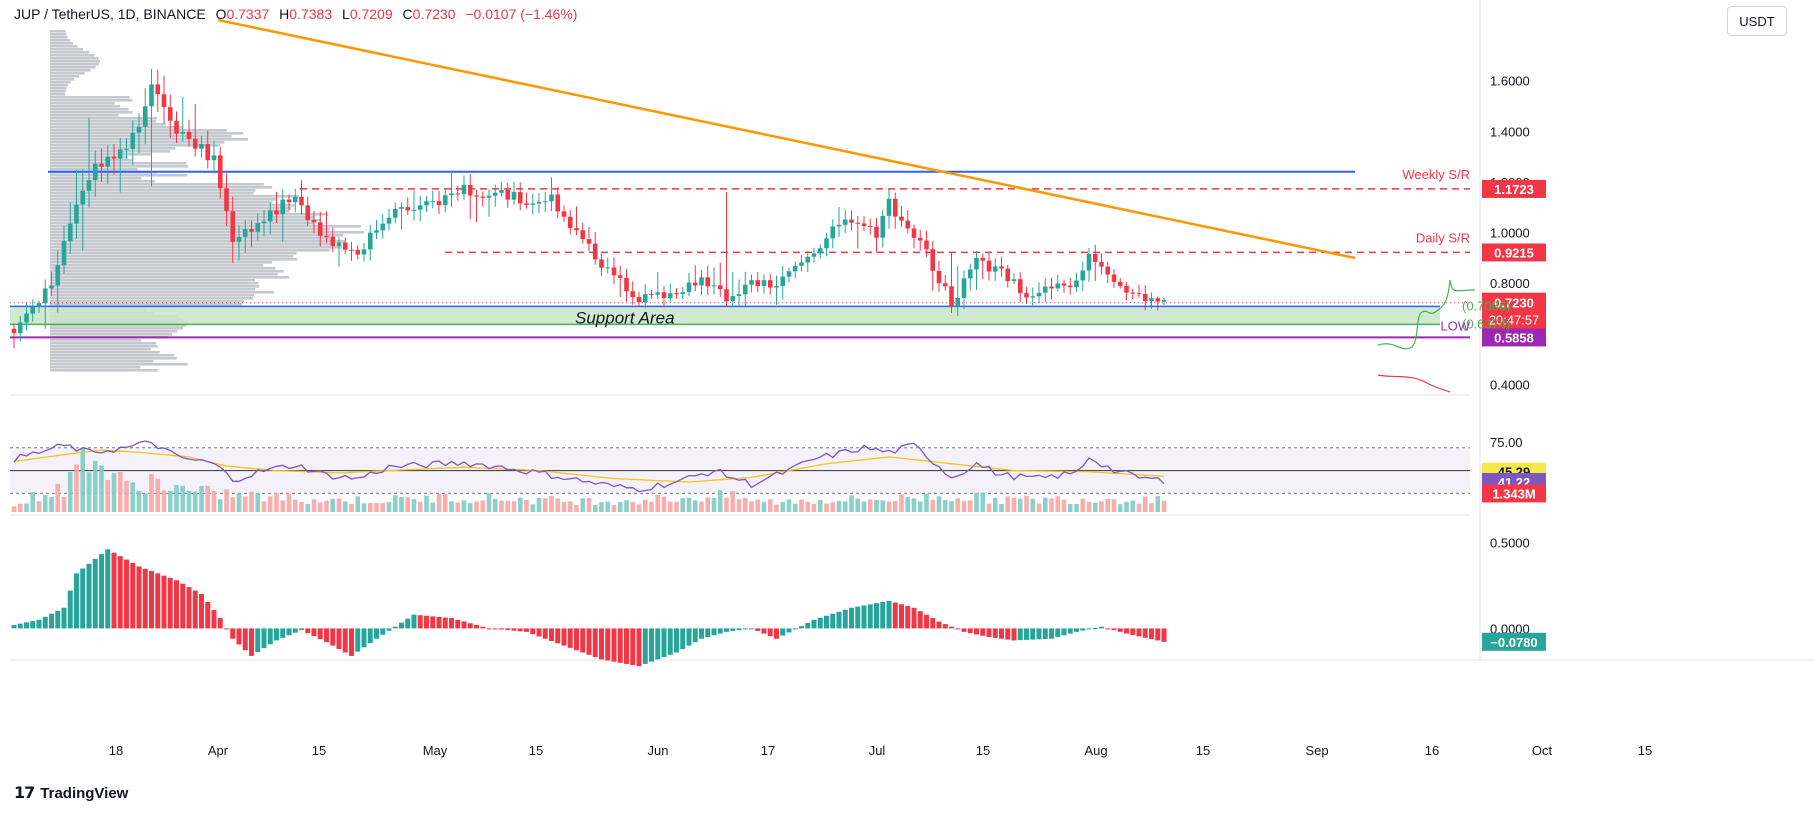  Describe the element at coordinates (407, 14) in the screenshot. I see `close-label: C` at that location.